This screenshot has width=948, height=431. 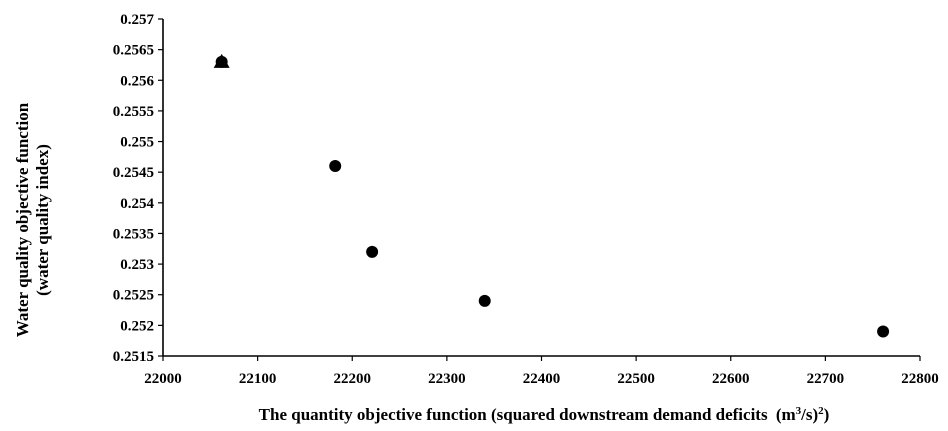 What do you see at coordinates (133, 234) in the screenshot?
I see `y-tick-label: 0.2535` at bounding box center [133, 234].